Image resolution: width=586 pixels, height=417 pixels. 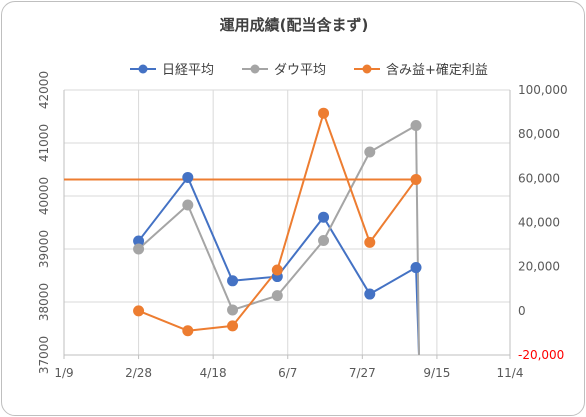 What do you see at coordinates (436, 373) in the screenshot?
I see `x-tick-label: 9/15` at bounding box center [436, 373].